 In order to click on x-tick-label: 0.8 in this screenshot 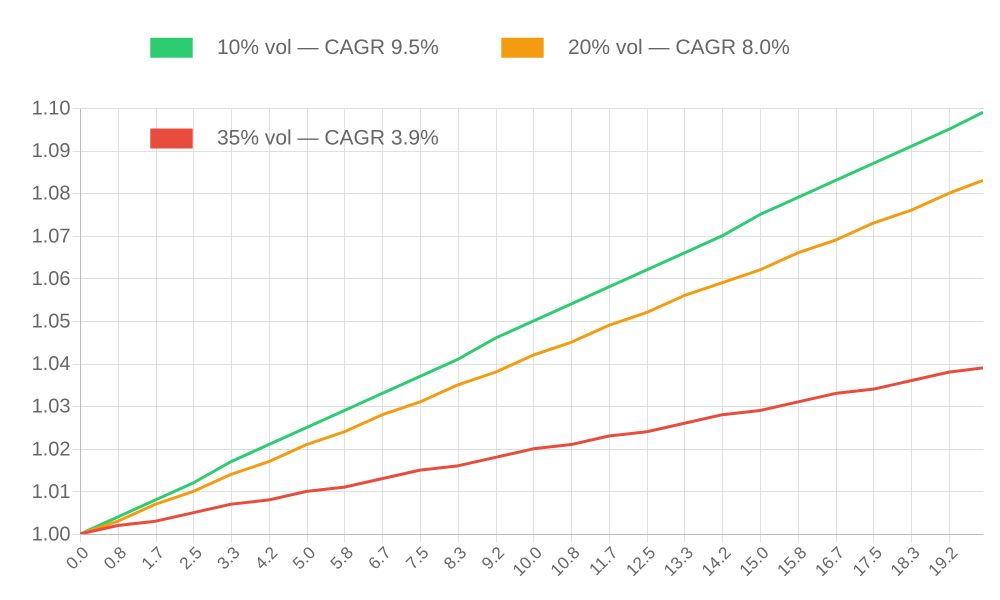, I will do `click(115, 558)`.